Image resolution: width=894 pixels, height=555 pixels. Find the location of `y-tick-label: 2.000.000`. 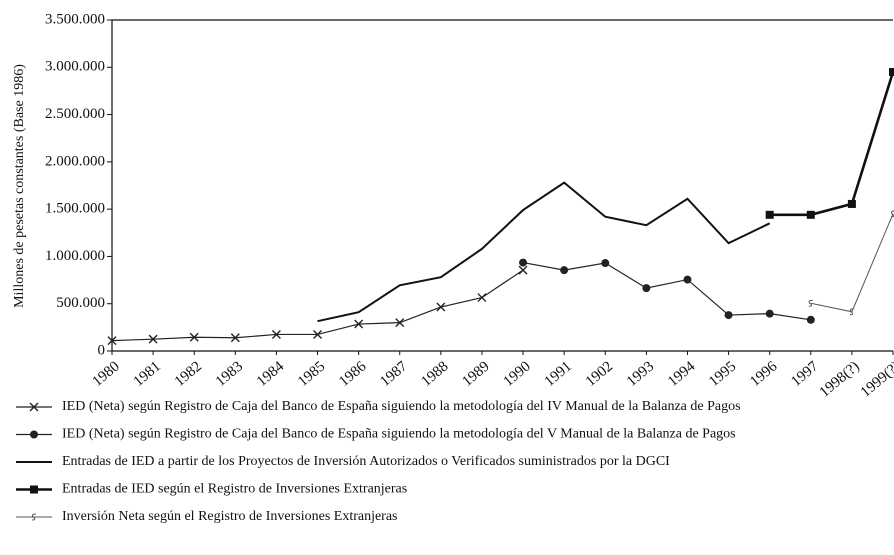

y-tick-label: 2.000.000 is located at coordinates (75, 161).